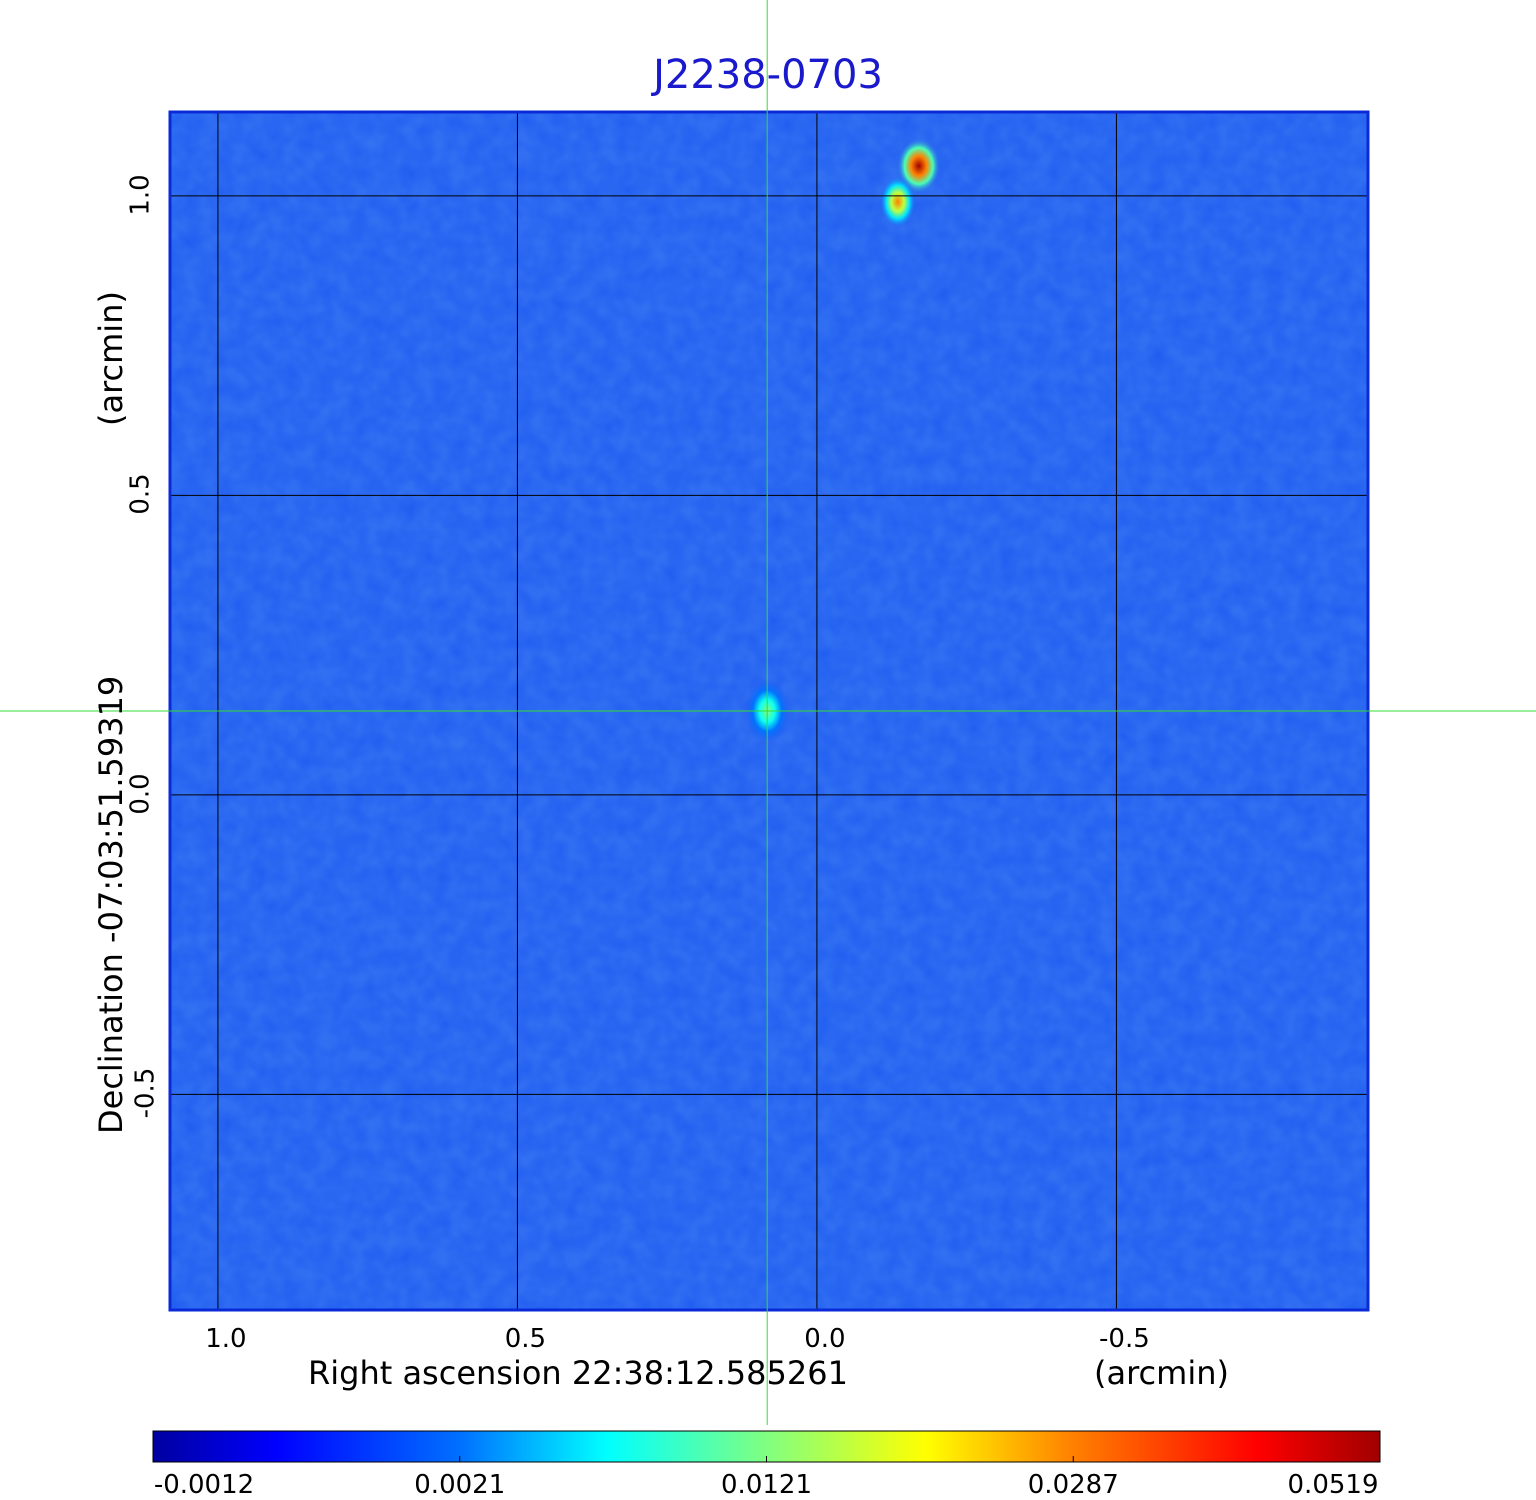  I want to click on y-axis-unit: (arcmin), so click(111, 358).